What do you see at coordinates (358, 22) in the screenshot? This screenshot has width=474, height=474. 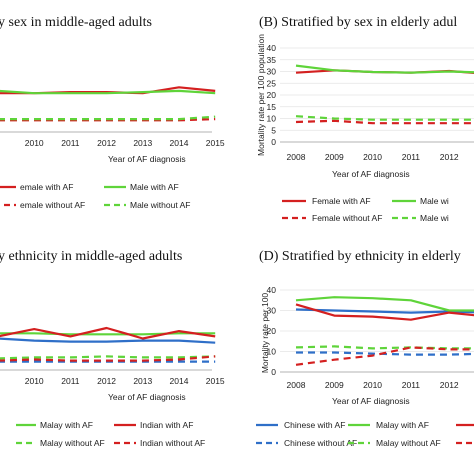 I see `panel-title: (B) Stratified by sex in elderly adul` at bounding box center [358, 22].